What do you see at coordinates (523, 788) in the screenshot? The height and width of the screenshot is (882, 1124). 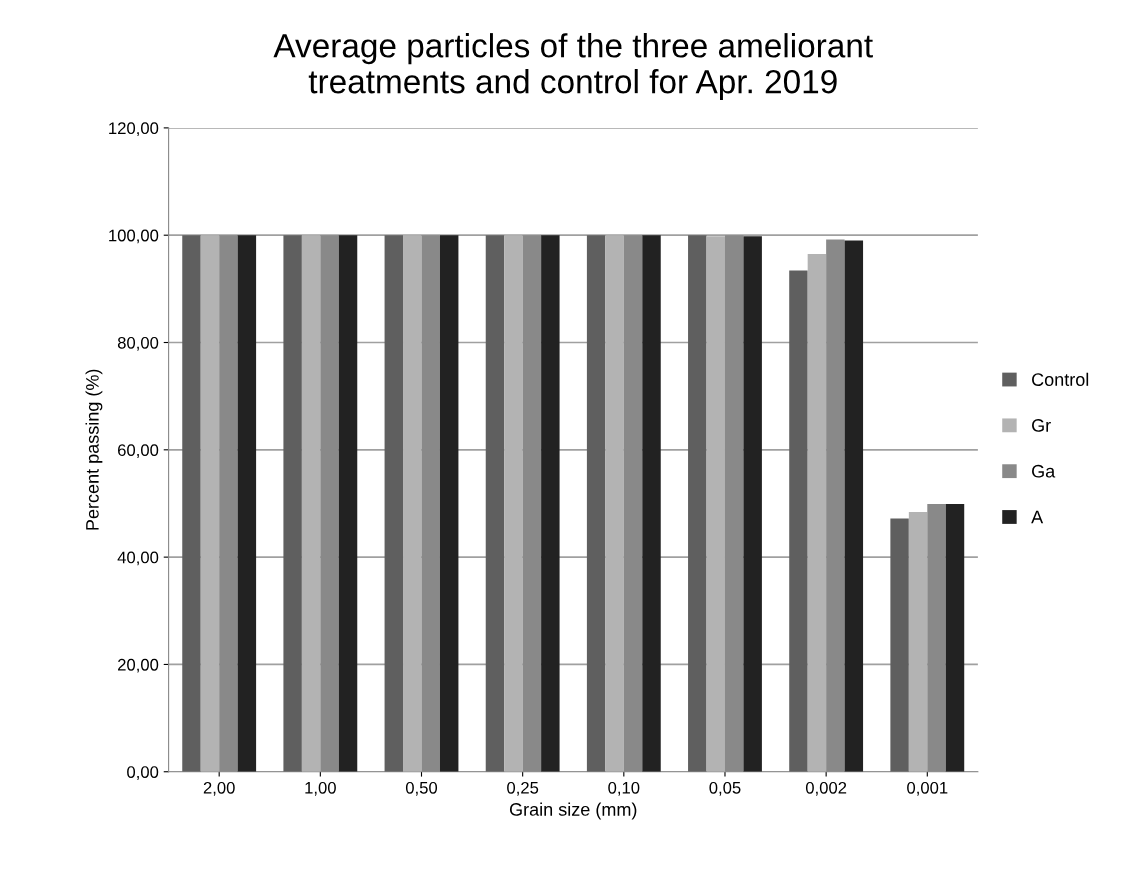 I see `x-tick-label: 0,25` at bounding box center [523, 788].